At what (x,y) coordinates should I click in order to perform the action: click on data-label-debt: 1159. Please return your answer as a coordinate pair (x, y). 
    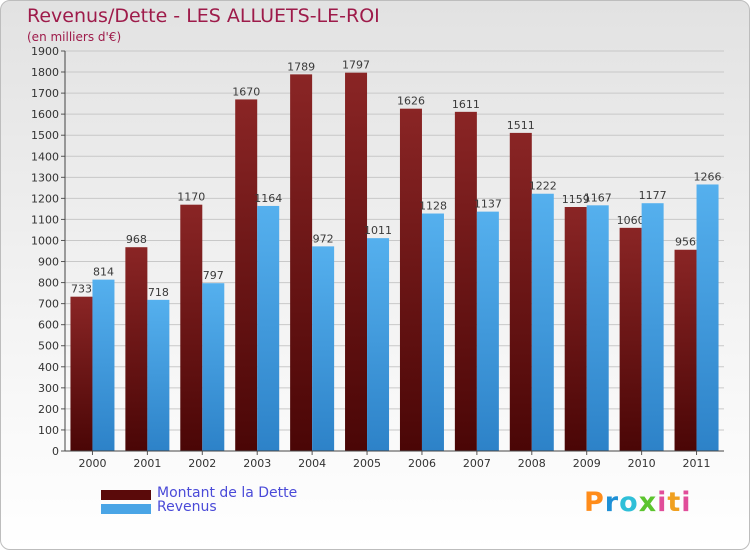
    Looking at the image, I should click on (576, 199).